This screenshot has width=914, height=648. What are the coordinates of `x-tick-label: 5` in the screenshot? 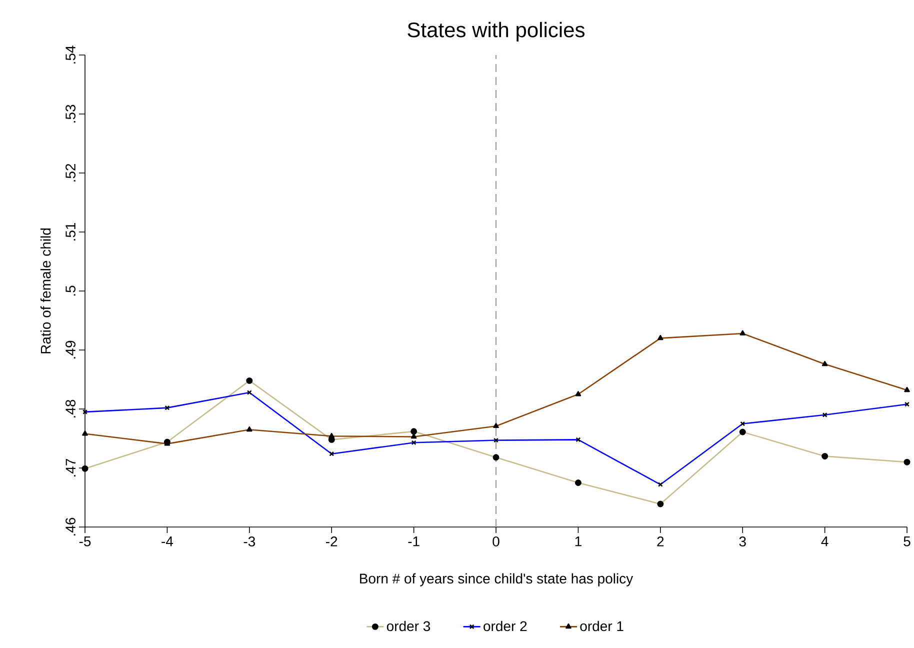 It's located at (907, 541).